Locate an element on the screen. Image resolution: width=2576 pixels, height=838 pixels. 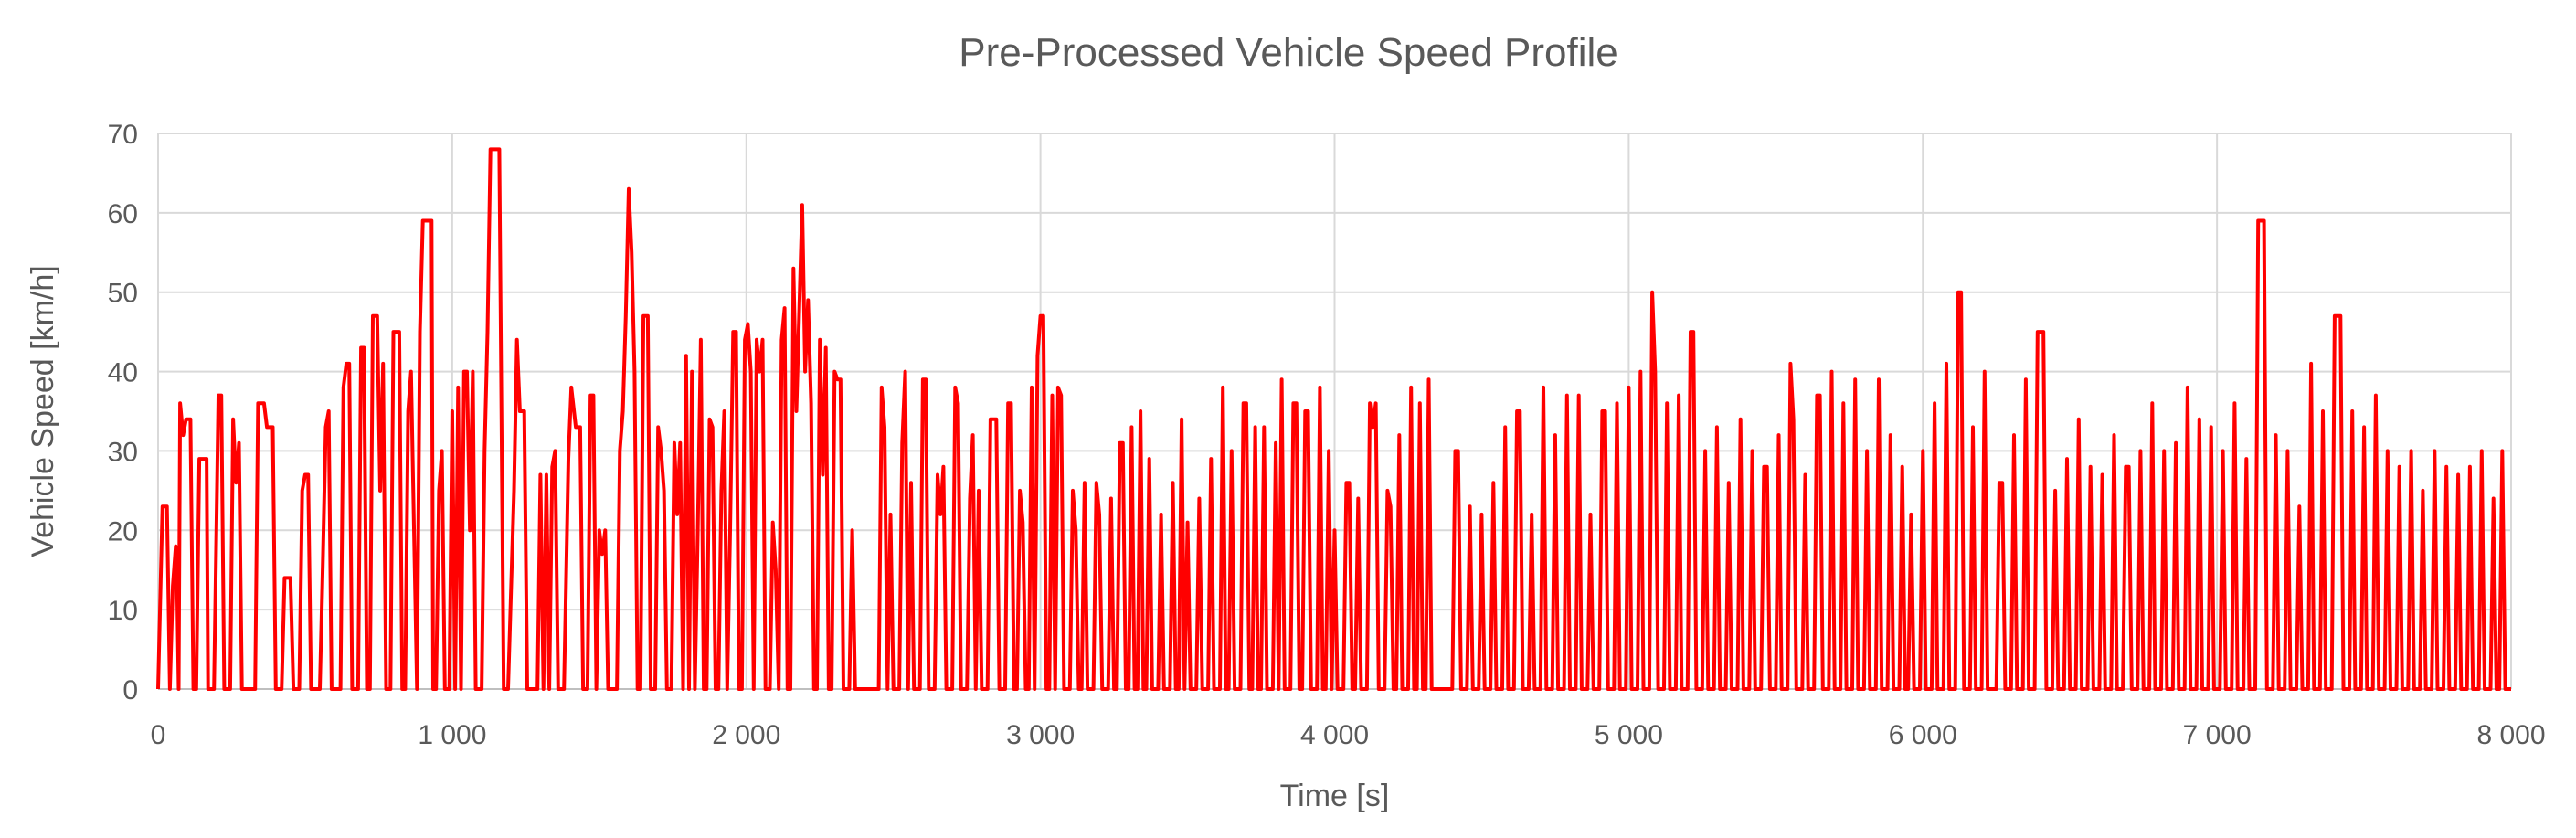
y-tick-label: 50 is located at coordinates (123, 294).